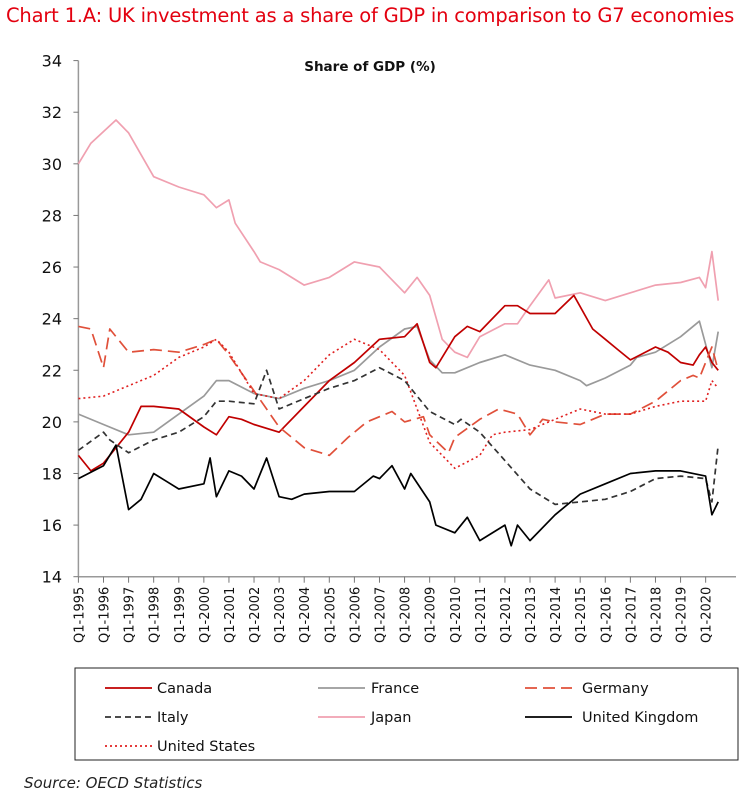  Describe the element at coordinates (255, 615) in the screenshot. I see `x-tick-label: Q1-2002` at that location.